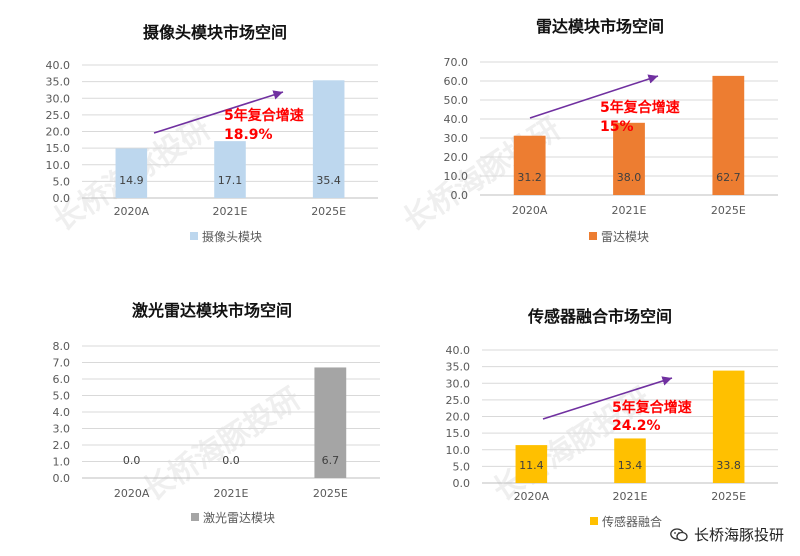  I want to click on data-label: 11.4, so click(531, 465).